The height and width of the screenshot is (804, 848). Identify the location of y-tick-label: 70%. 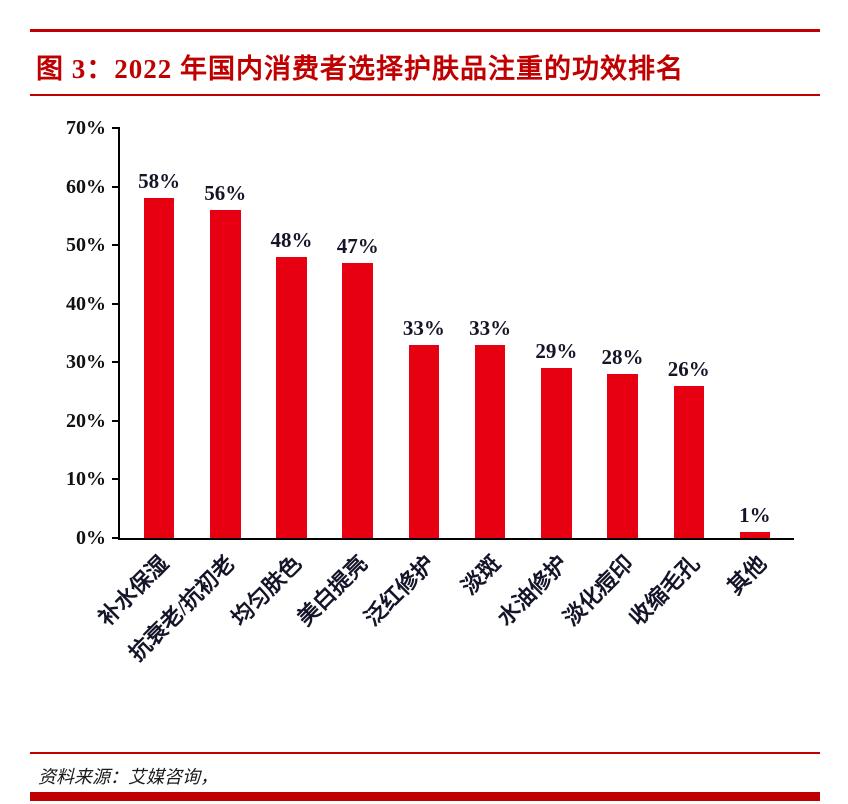
(86, 128).